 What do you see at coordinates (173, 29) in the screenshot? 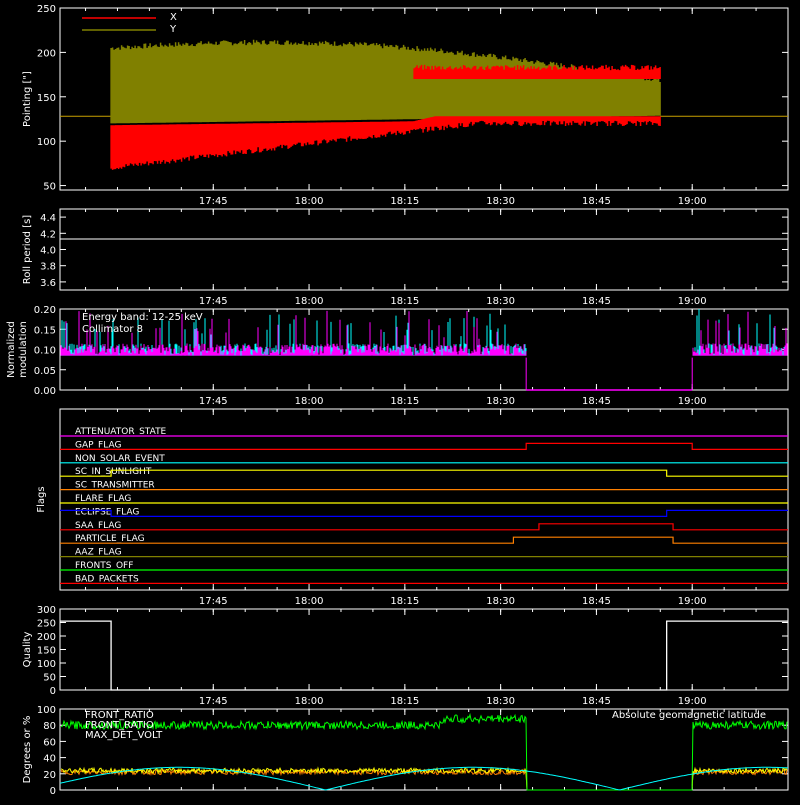
I see `legend-label-Y: Y` at bounding box center [173, 29].